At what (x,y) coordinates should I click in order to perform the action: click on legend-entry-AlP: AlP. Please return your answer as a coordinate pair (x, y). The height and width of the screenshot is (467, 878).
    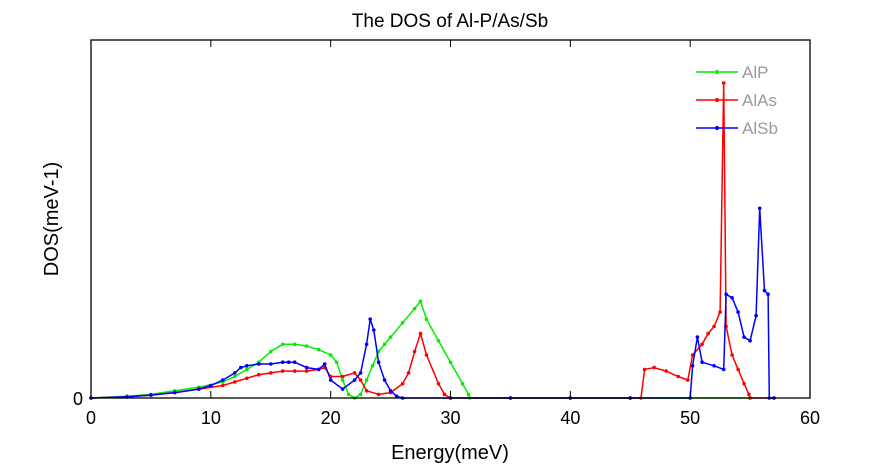
    Looking at the image, I should click on (732, 72).